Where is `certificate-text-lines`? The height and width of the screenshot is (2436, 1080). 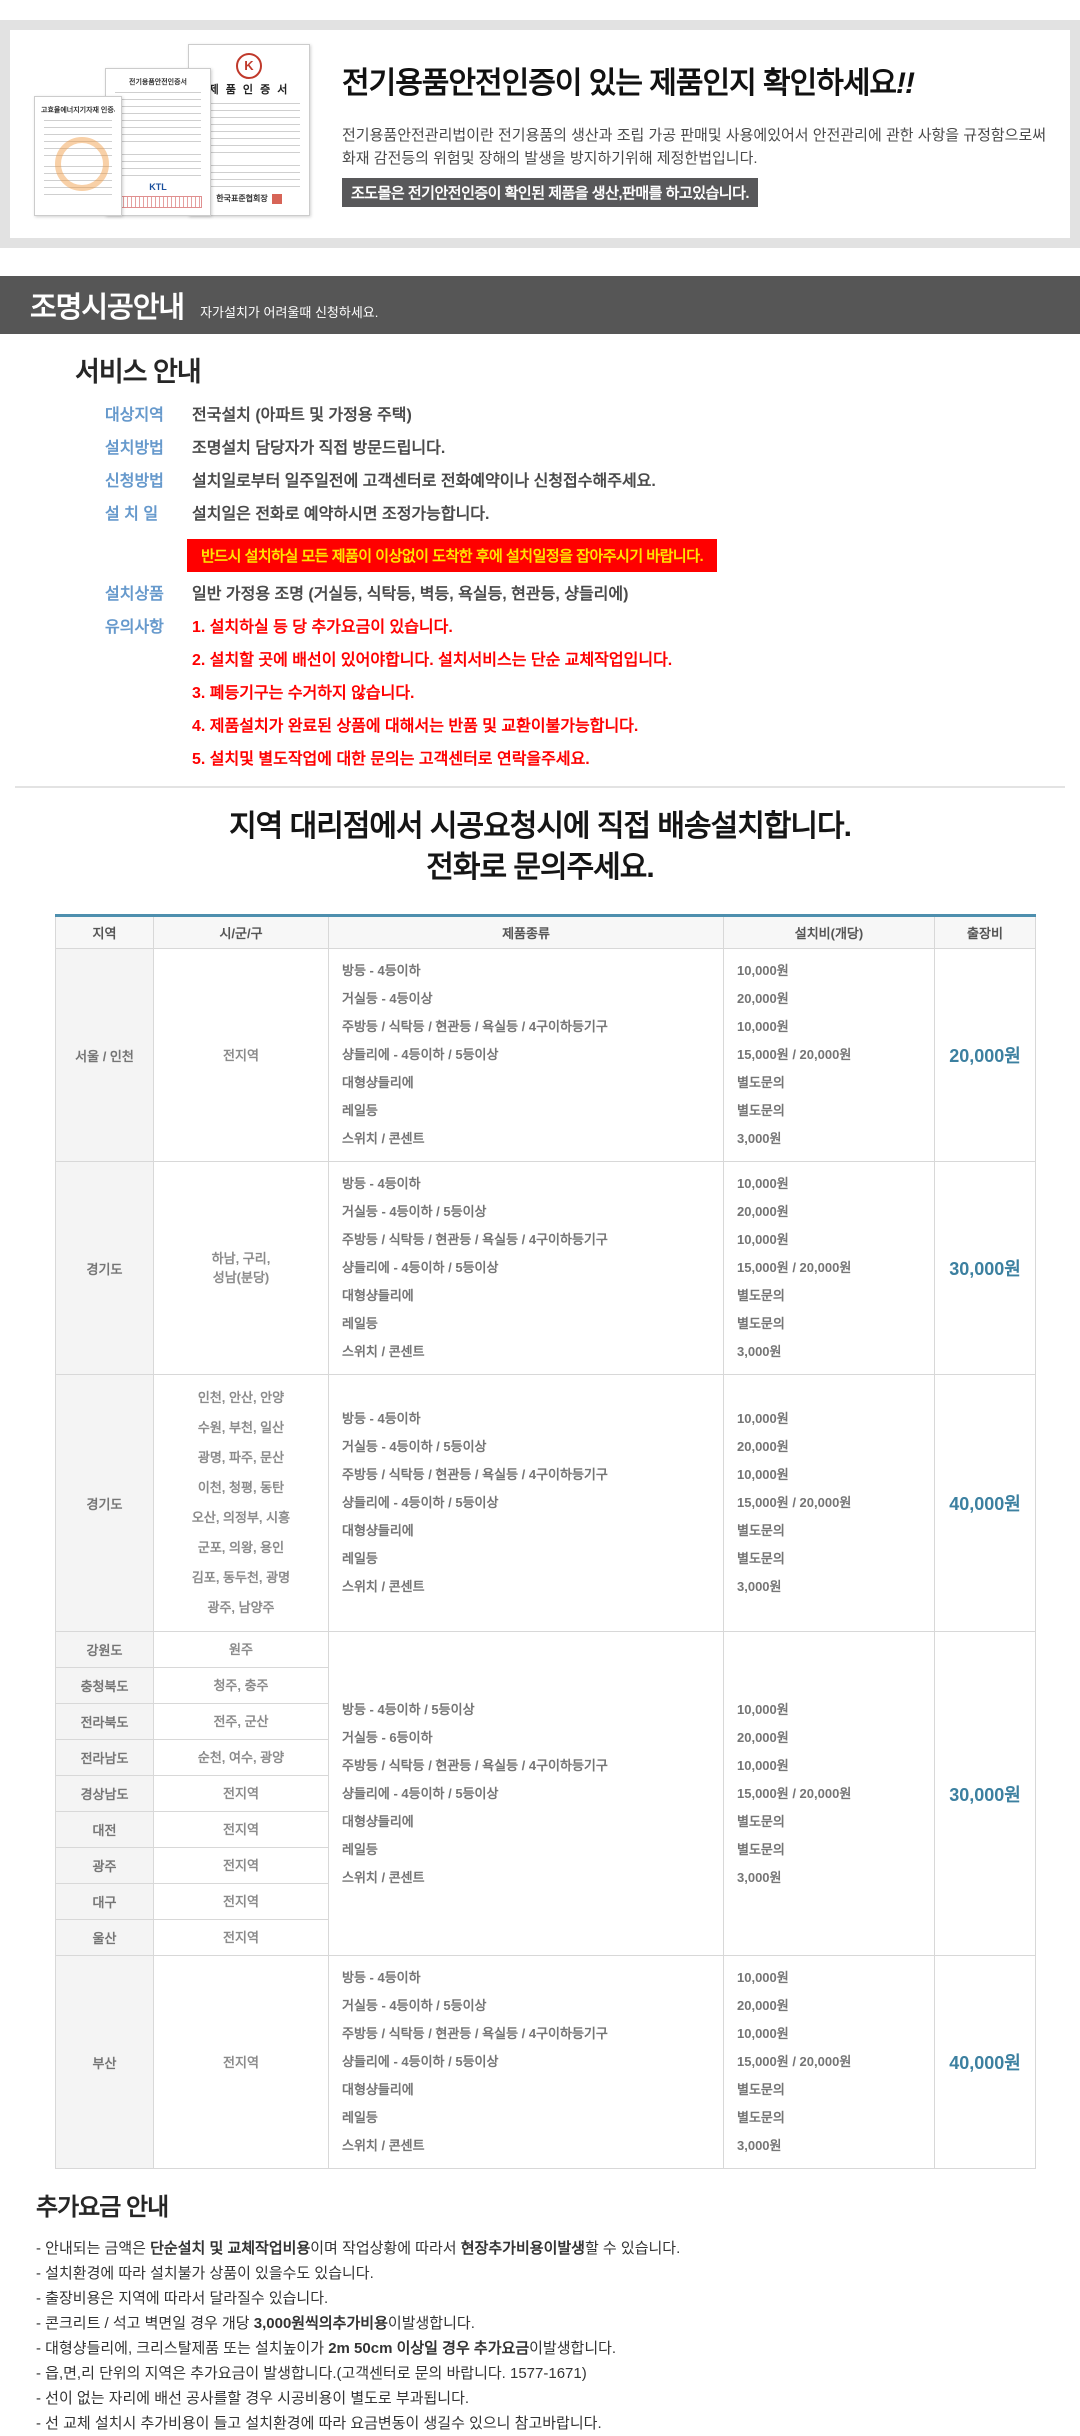
certificate-text-lines is located at coordinates (249, 131).